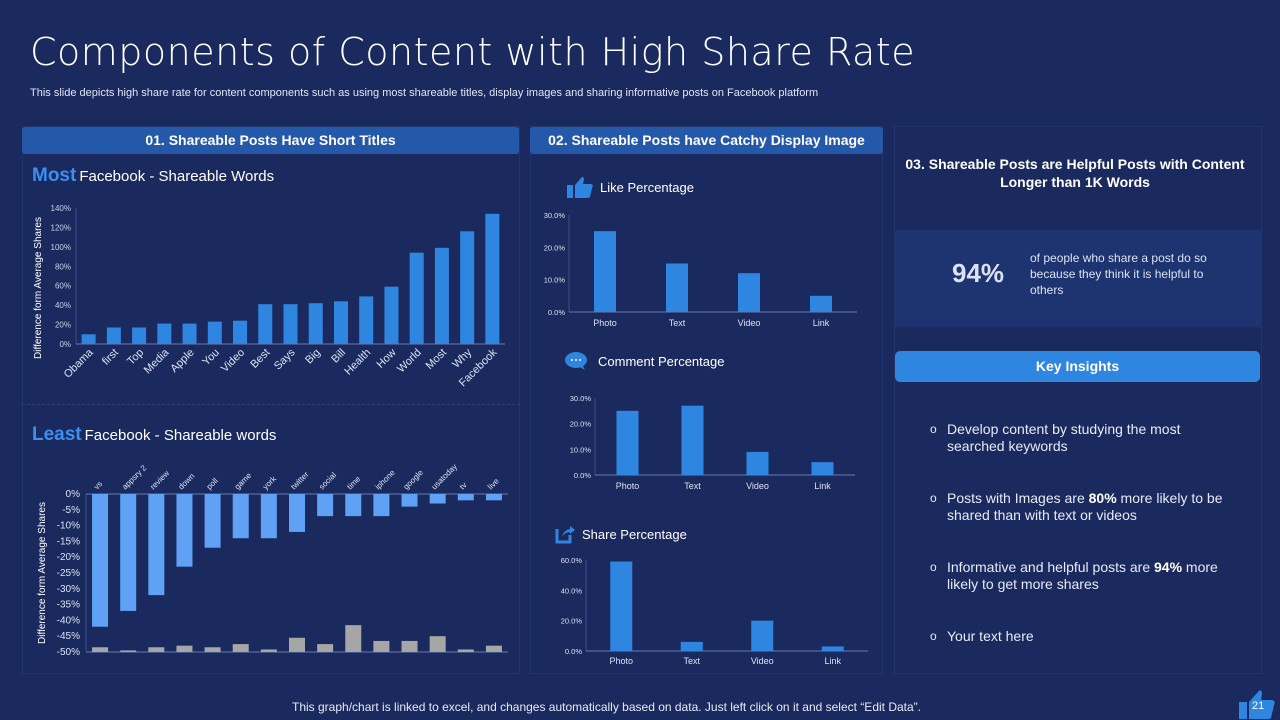  What do you see at coordinates (990, 636) in the screenshot?
I see `key-insight-text: Your text here` at bounding box center [990, 636].